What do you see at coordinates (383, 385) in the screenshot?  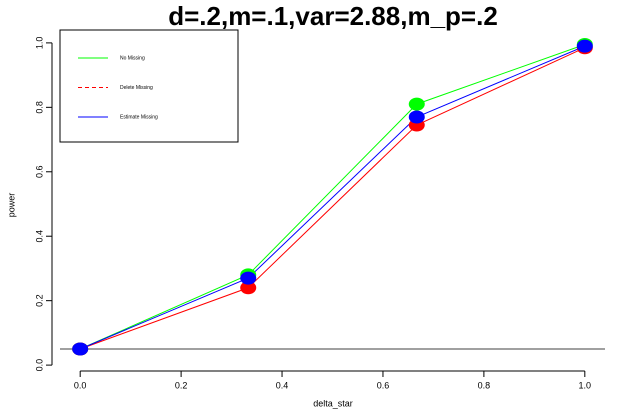 I see `x-tick-label: 0.6` at bounding box center [383, 385].